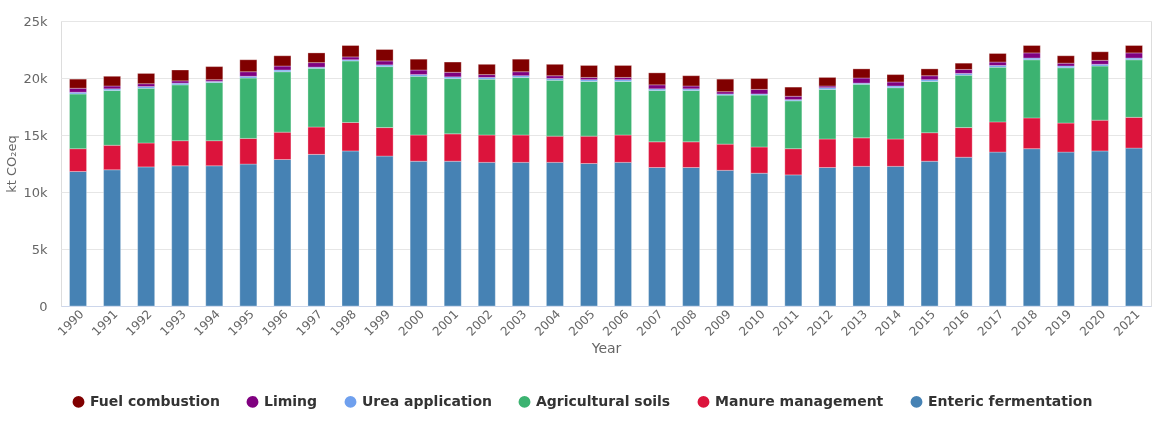 The image size is (1172, 441). What do you see at coordinates (155, 400) in the screenshot?
I see `legend-label: Fuel combustion` at bounding box center [155, 400].